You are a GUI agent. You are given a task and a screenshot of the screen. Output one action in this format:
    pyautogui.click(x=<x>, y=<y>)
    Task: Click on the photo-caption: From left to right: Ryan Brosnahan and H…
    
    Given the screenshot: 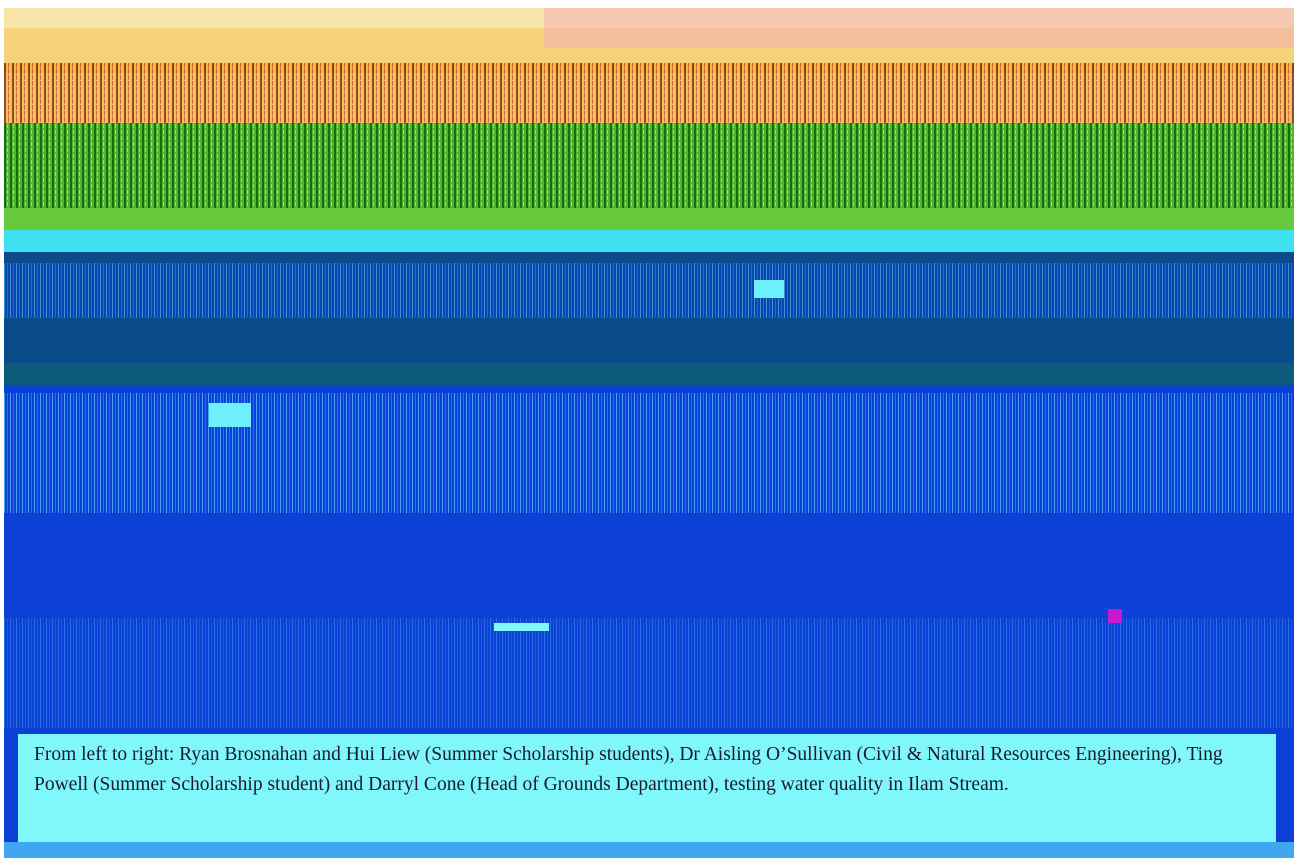 What is the action you would take?
    pyautogui.click(x=628, y=769)
    